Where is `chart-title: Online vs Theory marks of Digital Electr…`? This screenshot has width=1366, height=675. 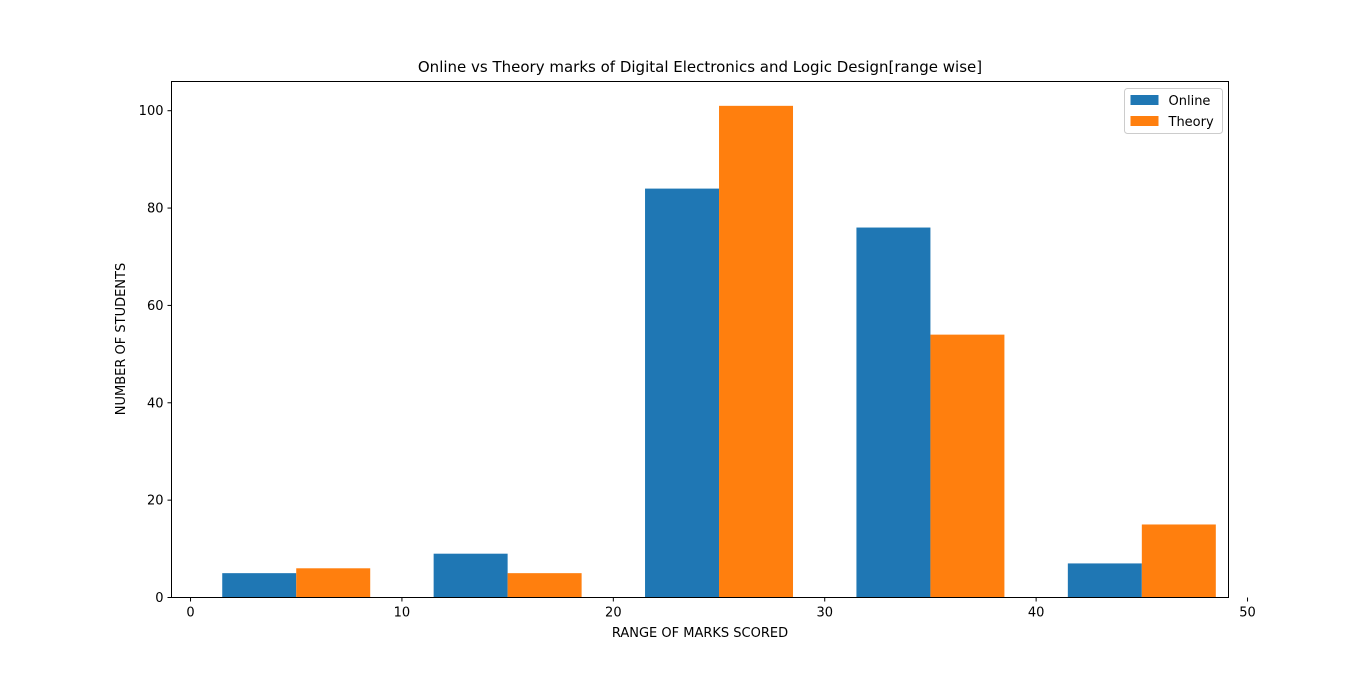
chart-title: Online vs Theory marks of Digital Electr… is located at coordinates (700, 67).